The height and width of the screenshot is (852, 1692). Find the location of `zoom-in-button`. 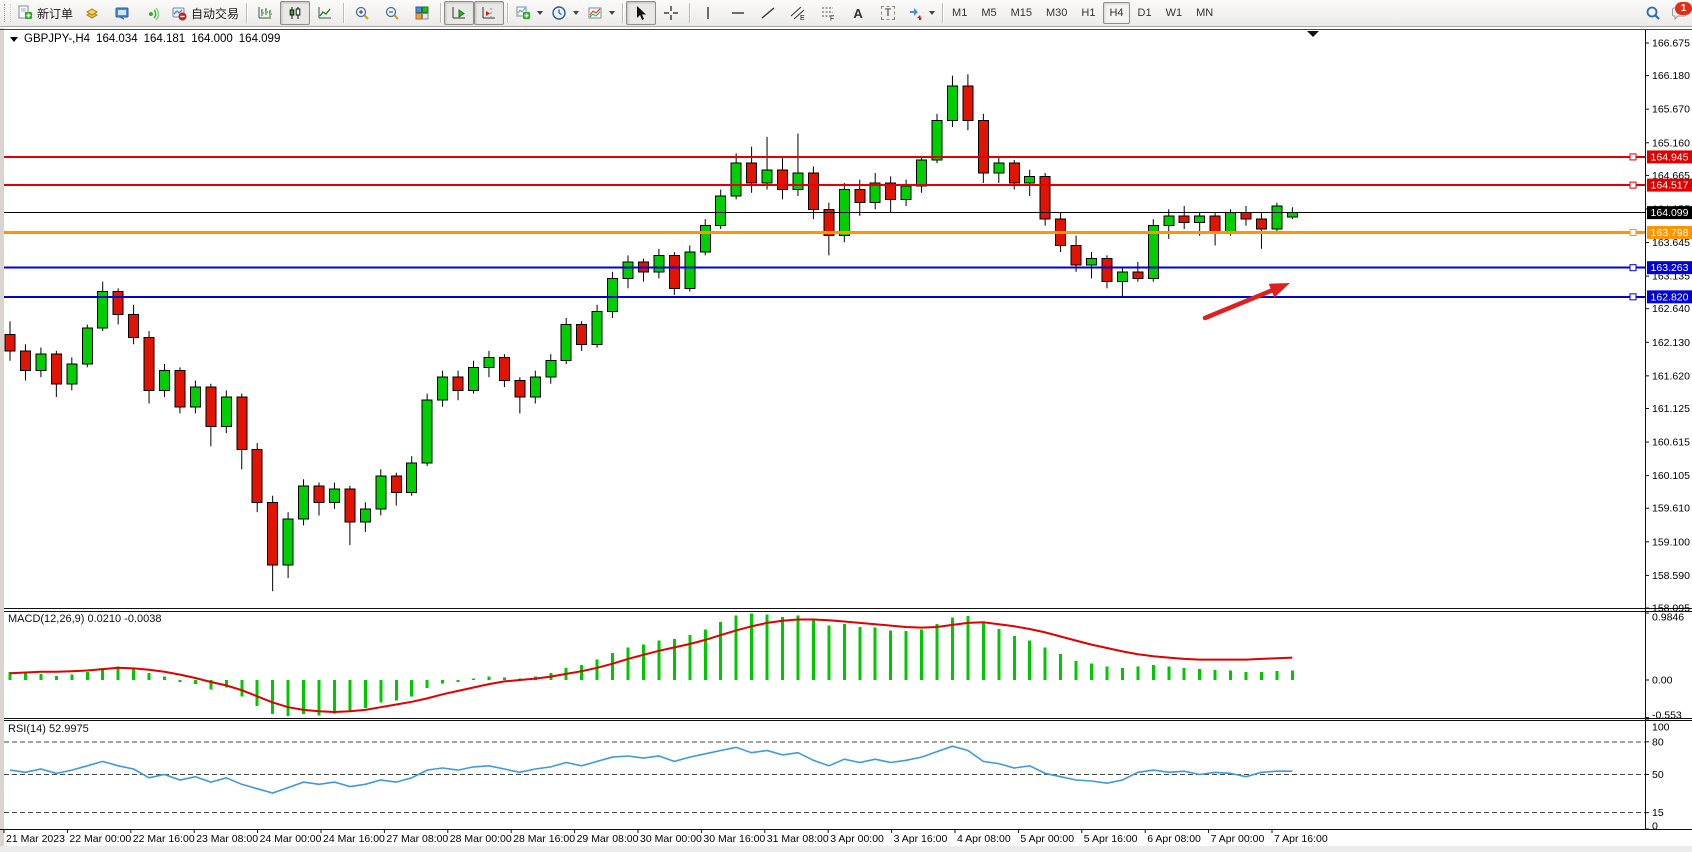

zoom-in-button is located at coordinates (362, 13).